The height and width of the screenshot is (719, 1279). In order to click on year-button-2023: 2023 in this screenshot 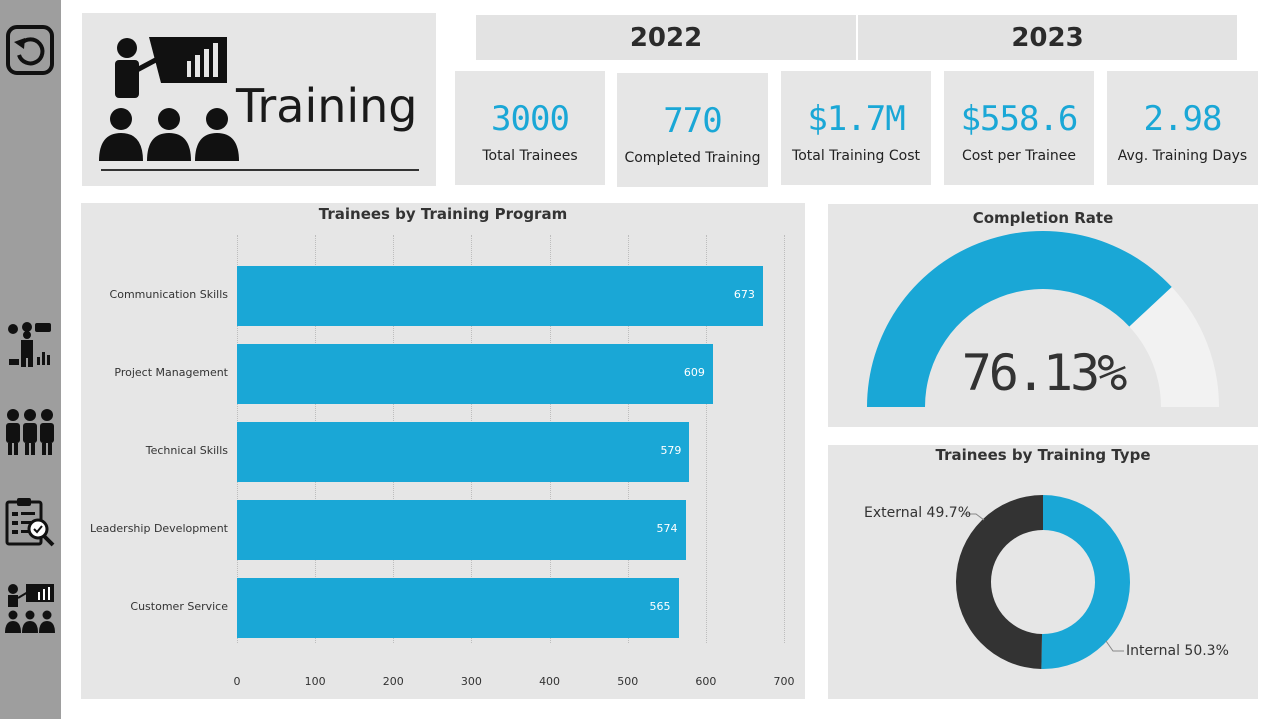, I will do `click(1048, 37)`.